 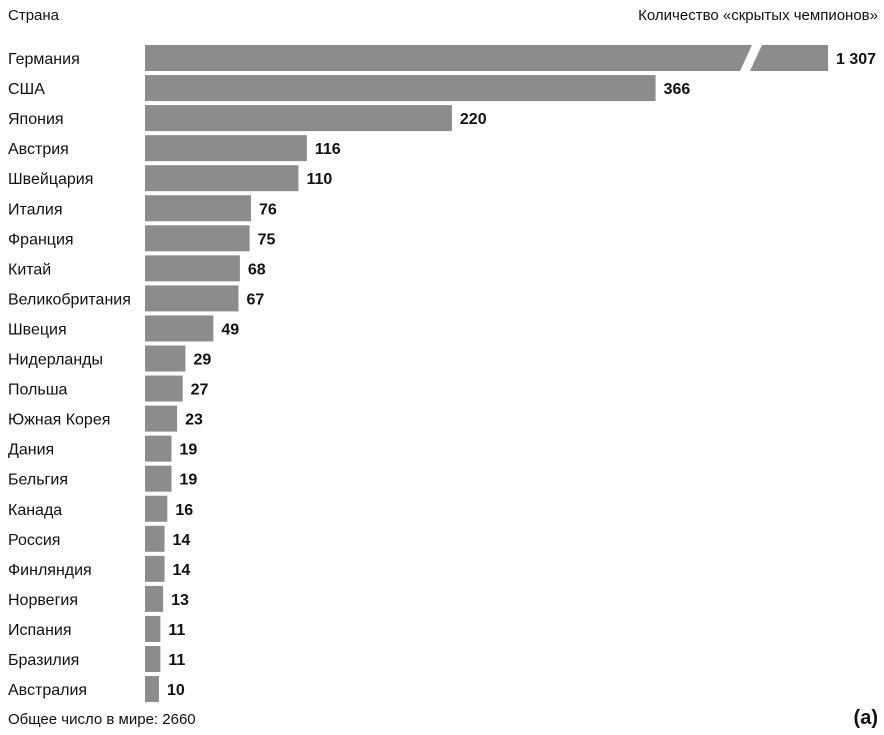 I want to click on value-label: 366, so click(x=677, y=89).